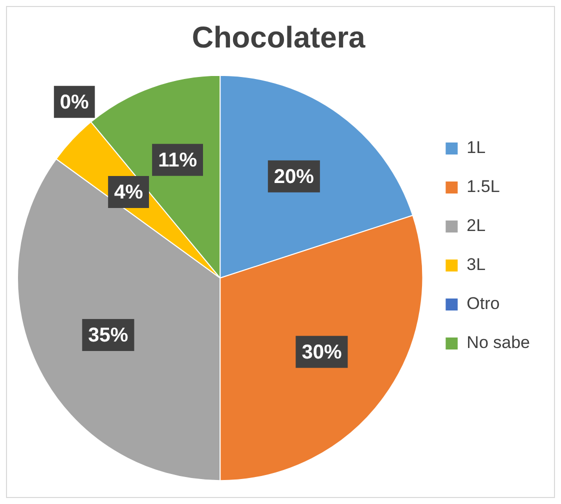 The image size is (561, 504). What do you see at coordinates (322, 352) in the screenshot?
I see `data-label: 30%` at bounding box center [322, 352].